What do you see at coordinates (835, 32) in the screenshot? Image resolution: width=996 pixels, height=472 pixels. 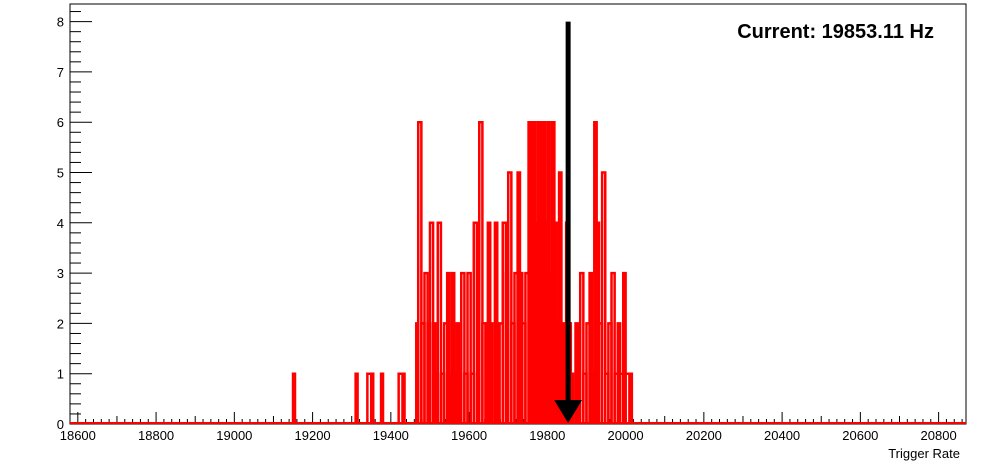 I see `current-rate-annotation: Current: 19853.11 Hz` at bounding box center [835, 32].